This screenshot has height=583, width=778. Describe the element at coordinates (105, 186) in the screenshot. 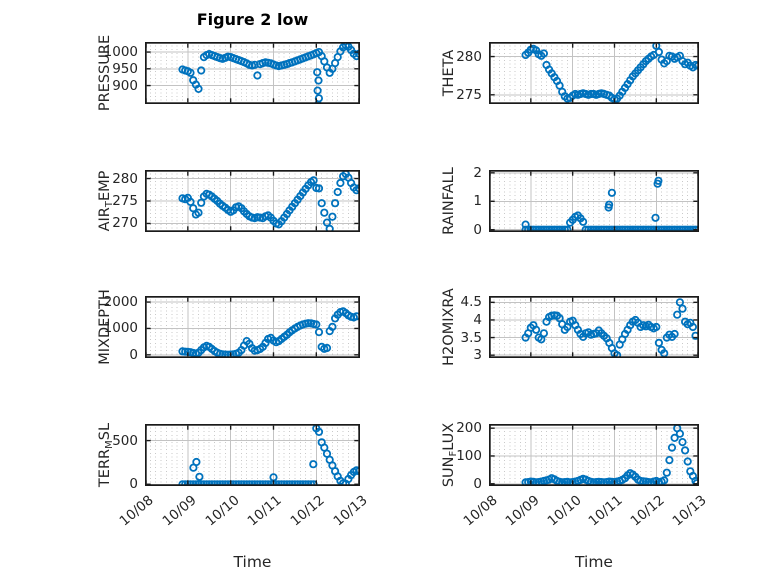

I see `axis-label-text: EMP` at that location.